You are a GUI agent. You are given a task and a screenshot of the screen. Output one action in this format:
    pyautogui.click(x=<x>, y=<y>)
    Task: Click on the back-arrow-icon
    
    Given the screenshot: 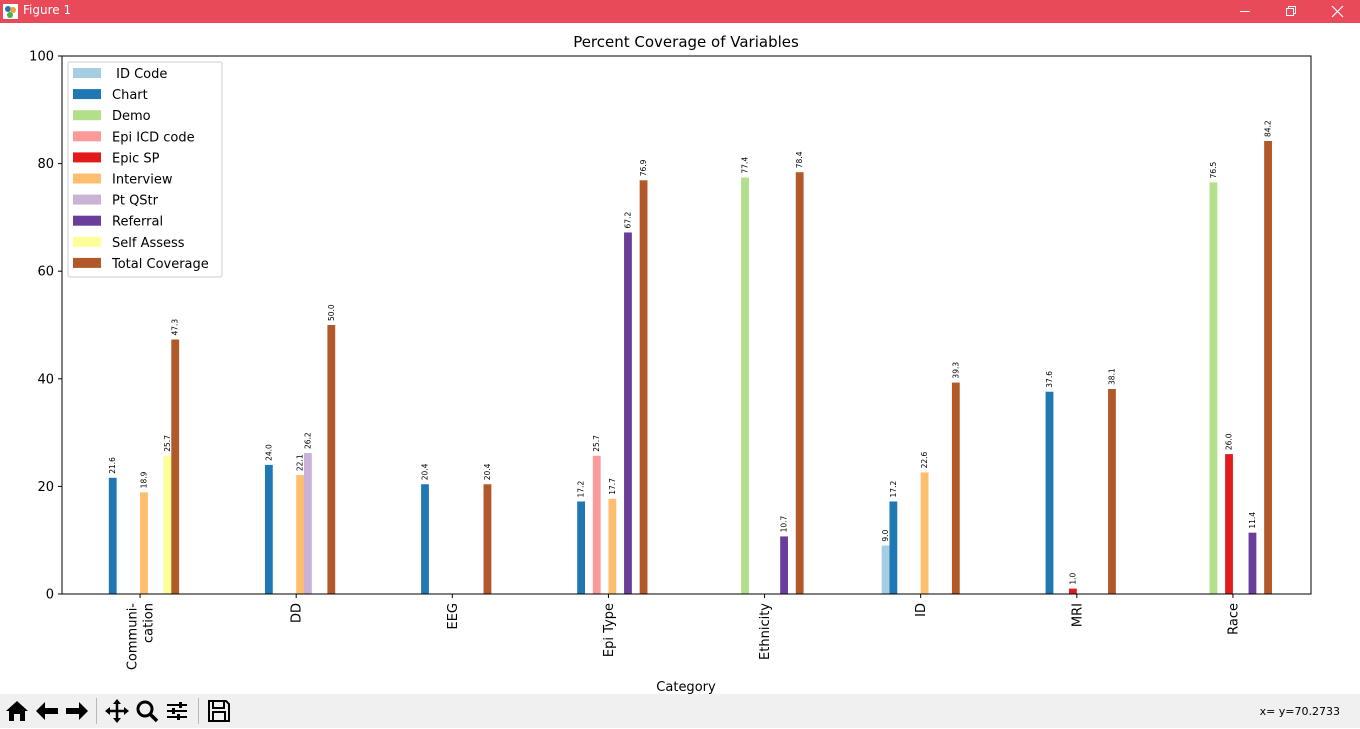 What is the action you would take?
    pyautogui.click(x=47, y=711)
    